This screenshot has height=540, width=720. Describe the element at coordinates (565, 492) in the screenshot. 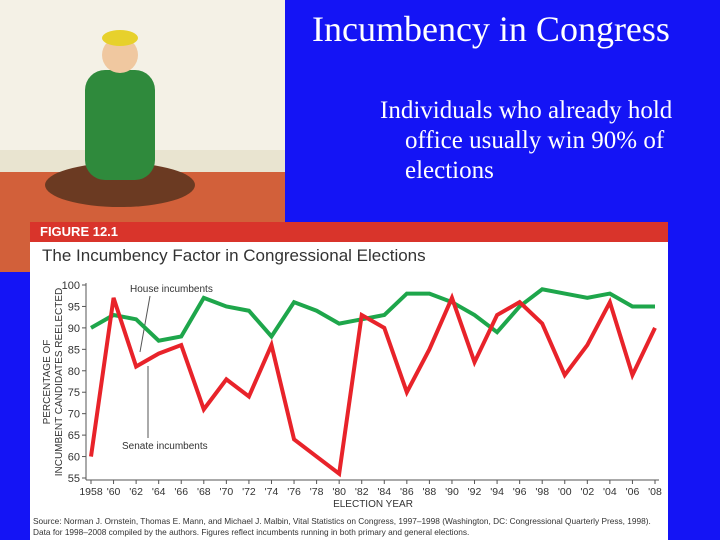

I see `x-tick-label: '00` at that location.